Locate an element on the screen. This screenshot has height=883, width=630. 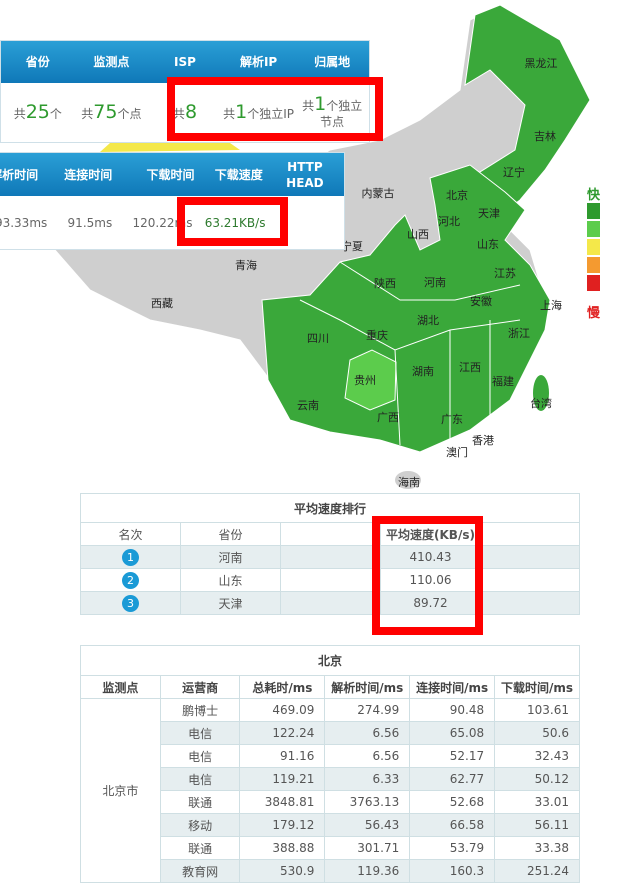
province-label: 吉林 is located at coordinates (545, 136).